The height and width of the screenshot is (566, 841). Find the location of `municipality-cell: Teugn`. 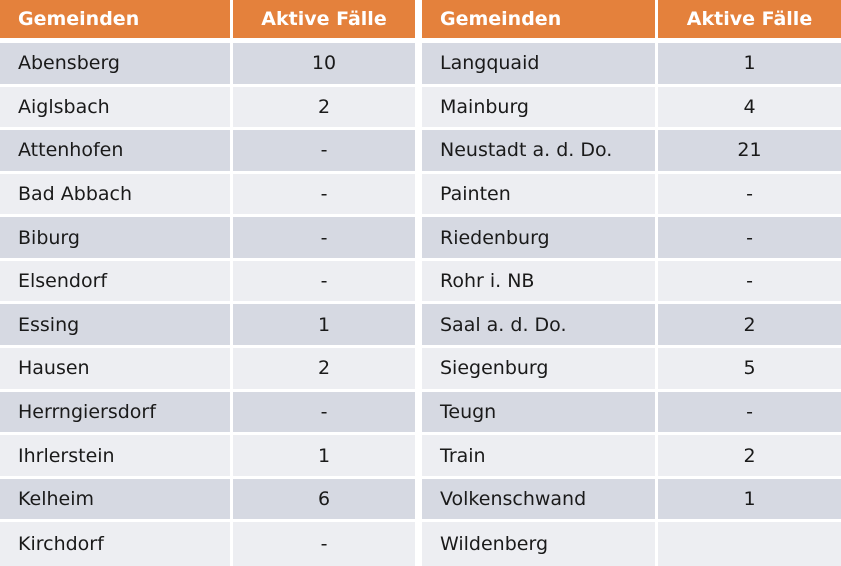

municipality-cell: Teugn is located at coordinates (540, 413).